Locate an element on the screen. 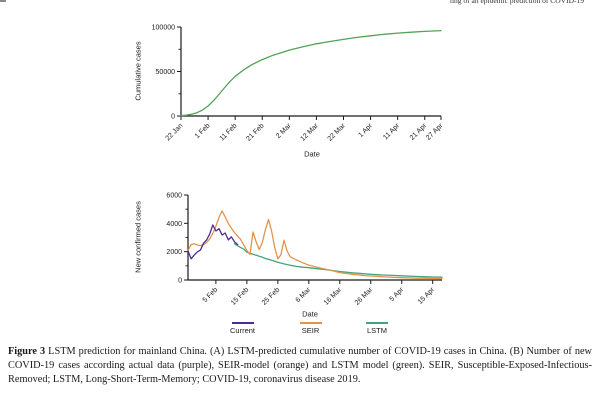 This screenshot has height=400, width=600. legend-item-lstm: LSTM is located at coordinates (376, 328).